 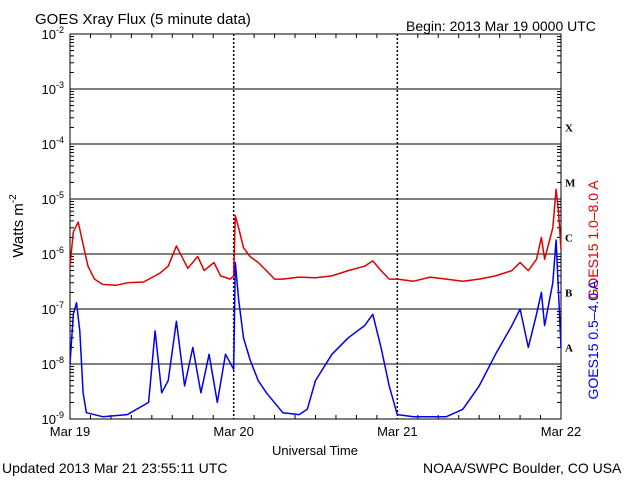 What do you see at coordinates (569, 128) in the screenshot?
I see `flare-class-x: X` at bounding box center [569, 128].